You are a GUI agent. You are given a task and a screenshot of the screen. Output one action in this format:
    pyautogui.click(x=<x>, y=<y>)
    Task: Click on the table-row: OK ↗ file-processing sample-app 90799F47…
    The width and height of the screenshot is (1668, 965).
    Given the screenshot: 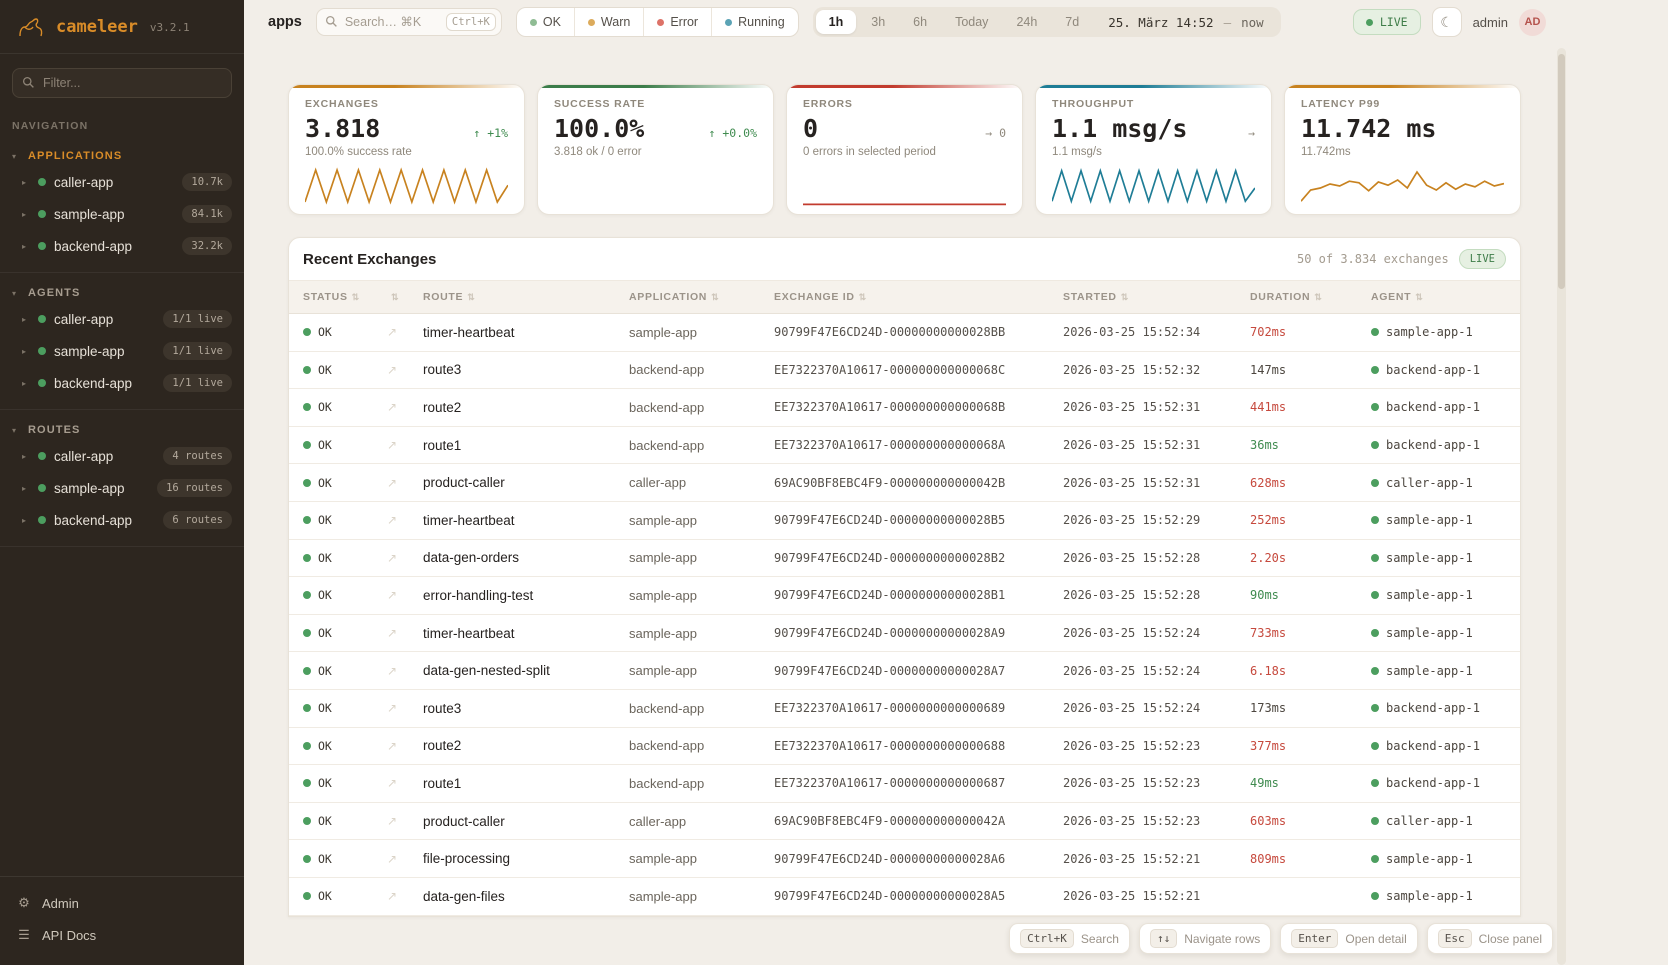 What is the action you would take?
    pyautogui.click(x=904, y=859)
    